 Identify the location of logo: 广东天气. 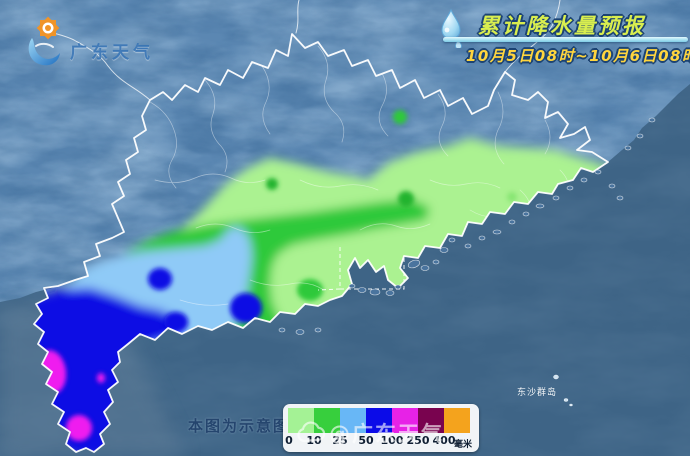
(89, 44).